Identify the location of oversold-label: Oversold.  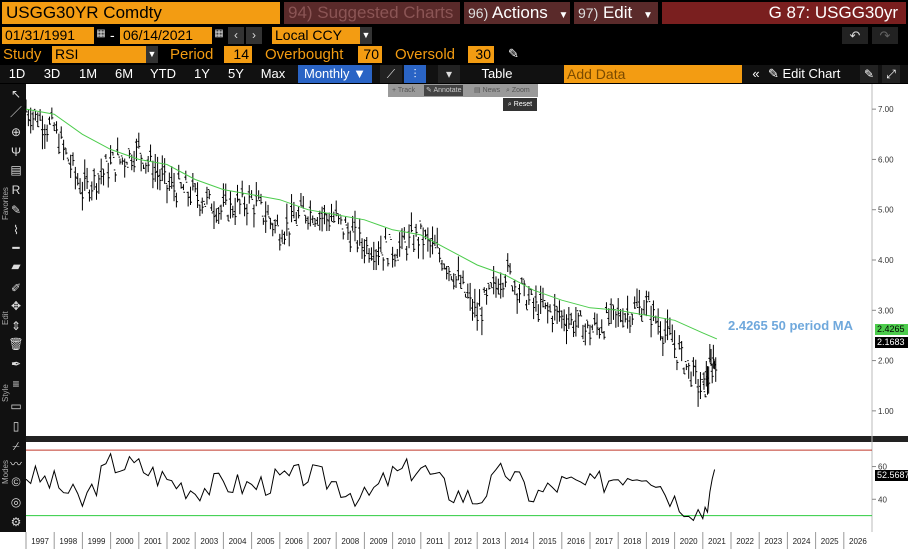
(425, 54).